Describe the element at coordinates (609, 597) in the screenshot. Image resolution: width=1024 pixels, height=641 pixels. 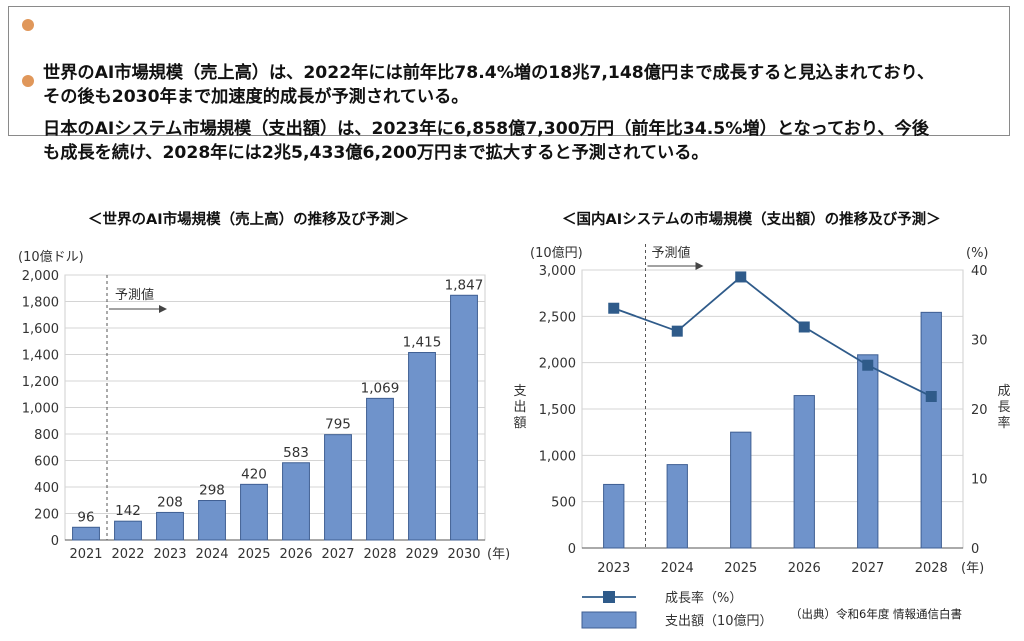
I see `legend-line-marker` at that location.